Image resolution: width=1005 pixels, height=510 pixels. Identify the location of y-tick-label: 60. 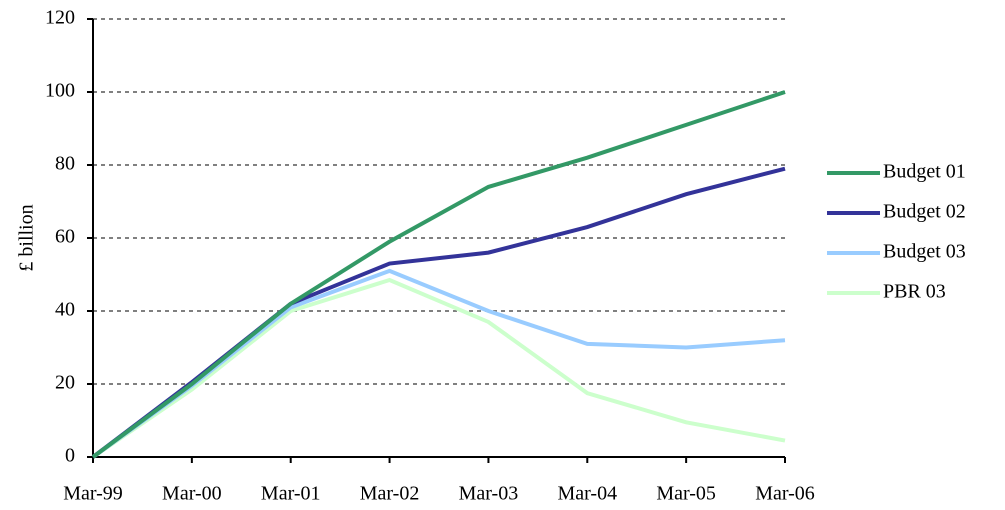
(65, 237).